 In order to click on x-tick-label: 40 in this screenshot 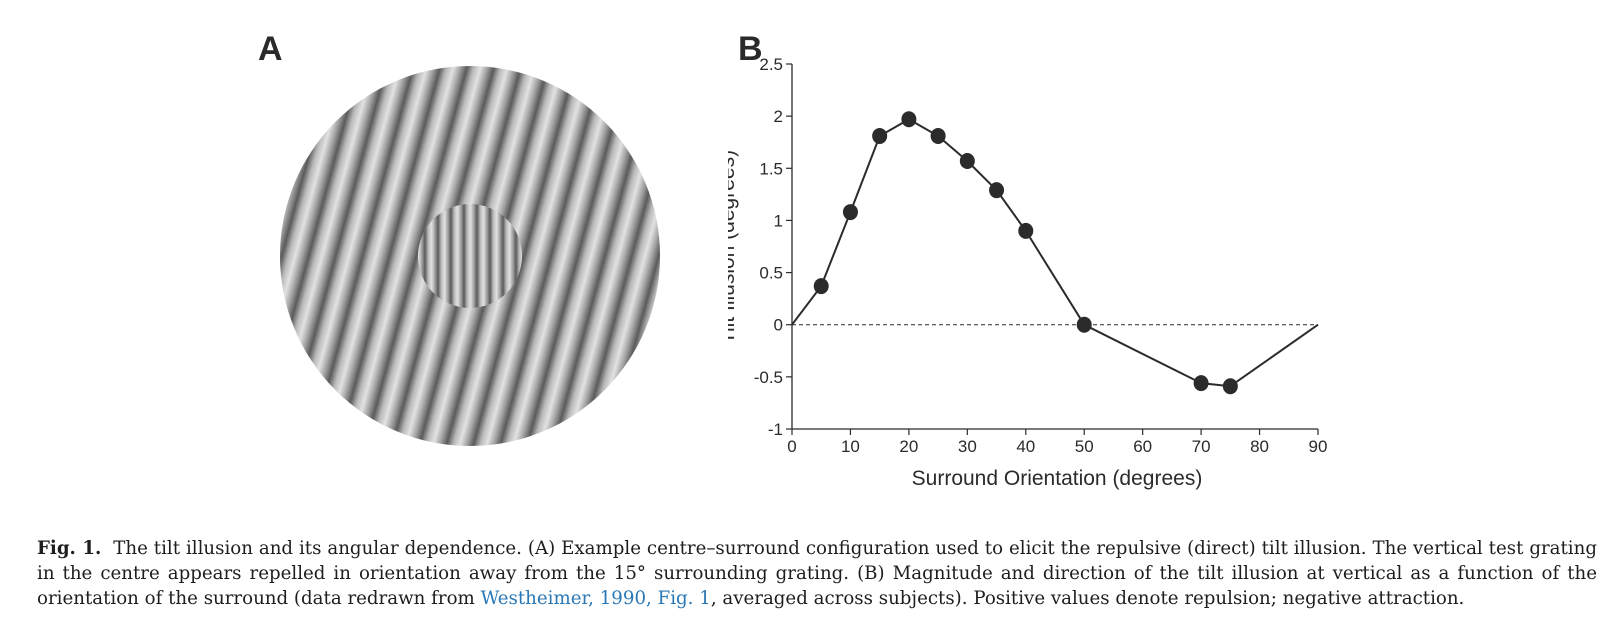, I will do `click(1025, 446)`.